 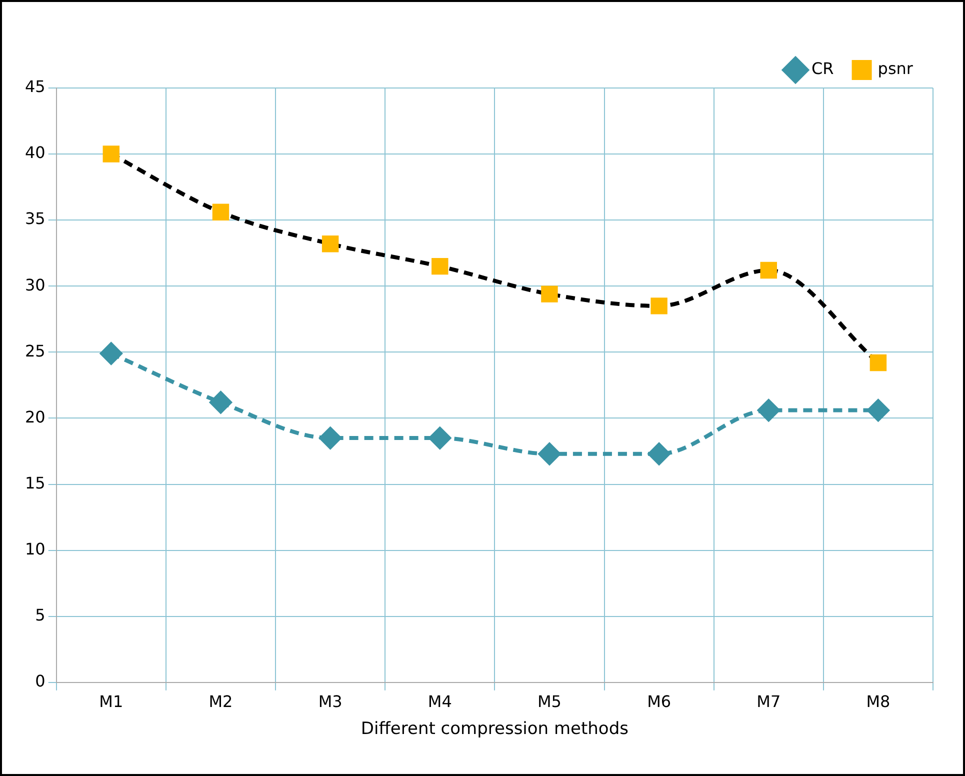 What do you see at coordinates (878, 702) in the screenshot?
I see `x-tick-label: M8` at bounding box center [878, 702].